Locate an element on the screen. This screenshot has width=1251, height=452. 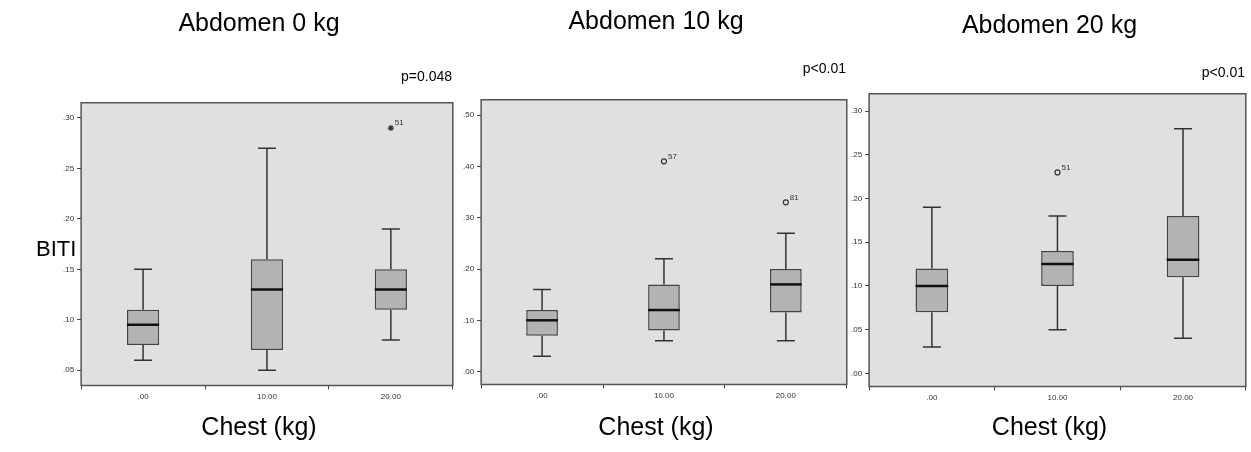
y-tick-label: .40 is located at coordinates (469, 166).